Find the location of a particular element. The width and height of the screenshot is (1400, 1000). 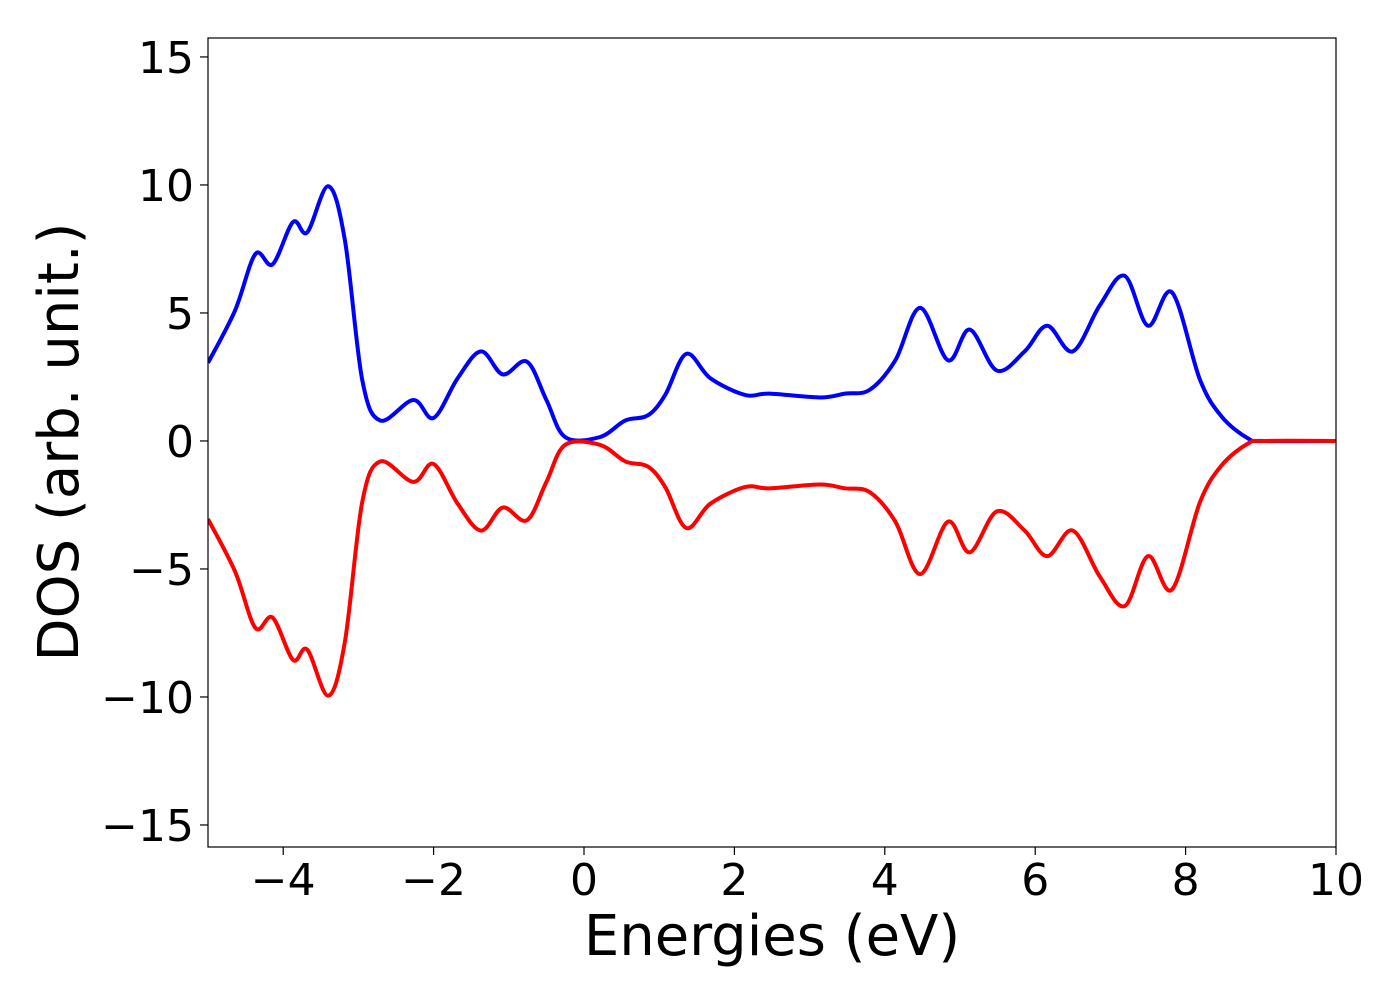

y-tick-label: 15 is located at coordinates (166, 58).